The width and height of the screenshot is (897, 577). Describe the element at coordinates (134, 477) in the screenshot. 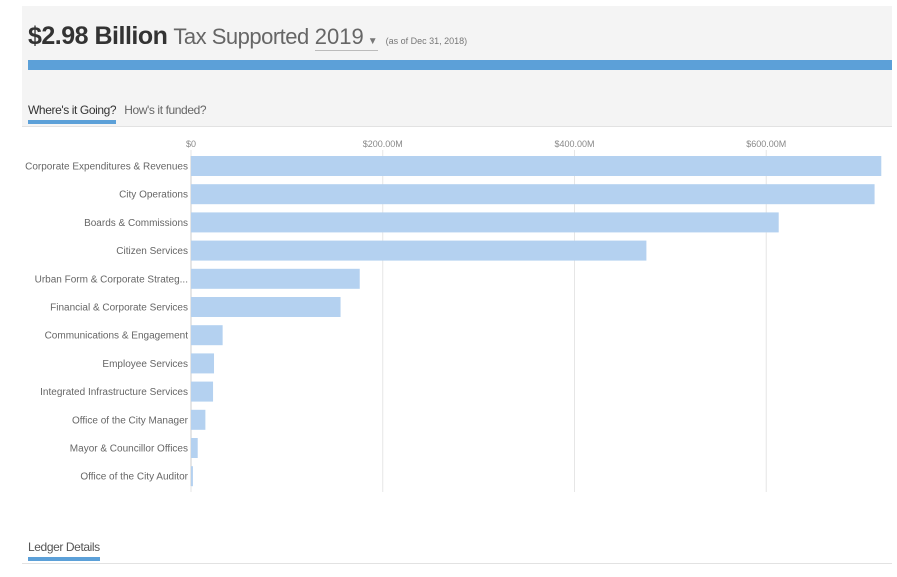

I see `category-label: Office of the City Auditor` at that location.